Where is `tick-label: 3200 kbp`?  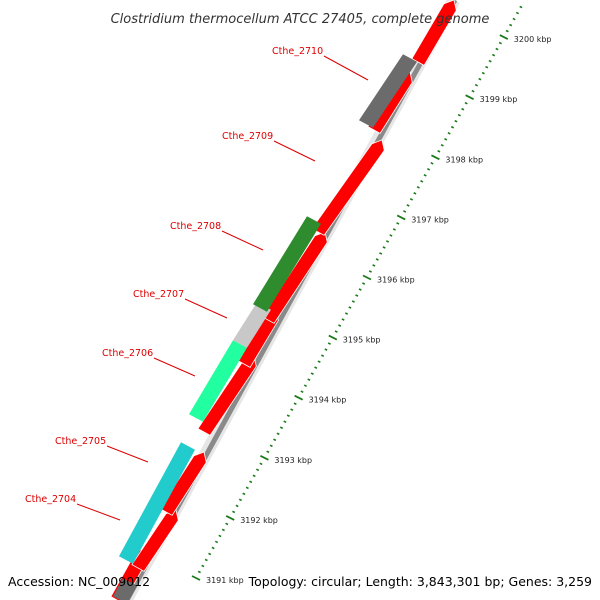
tick-label: 3200 kbp is located at coordinates (533, 39).